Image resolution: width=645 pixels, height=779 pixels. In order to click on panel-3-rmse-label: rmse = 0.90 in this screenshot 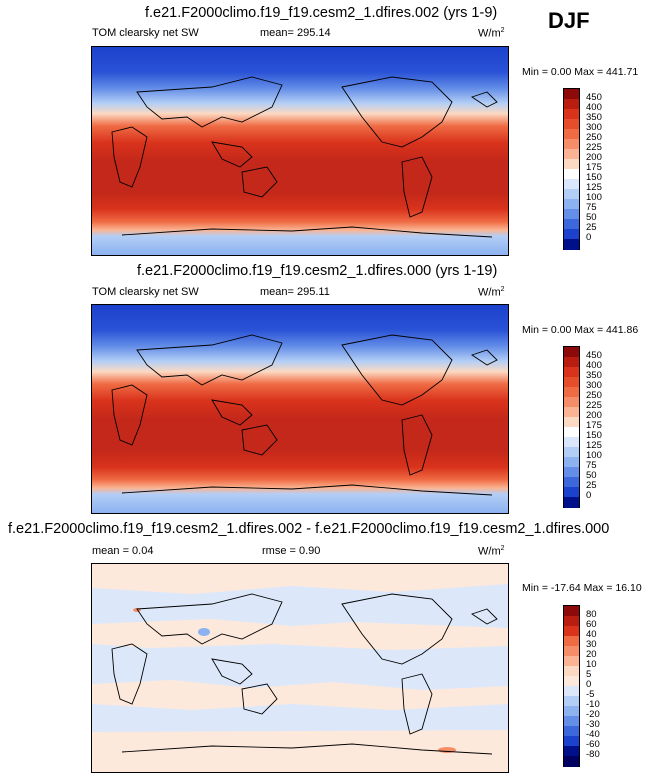, I will do `click(291, 551)`.